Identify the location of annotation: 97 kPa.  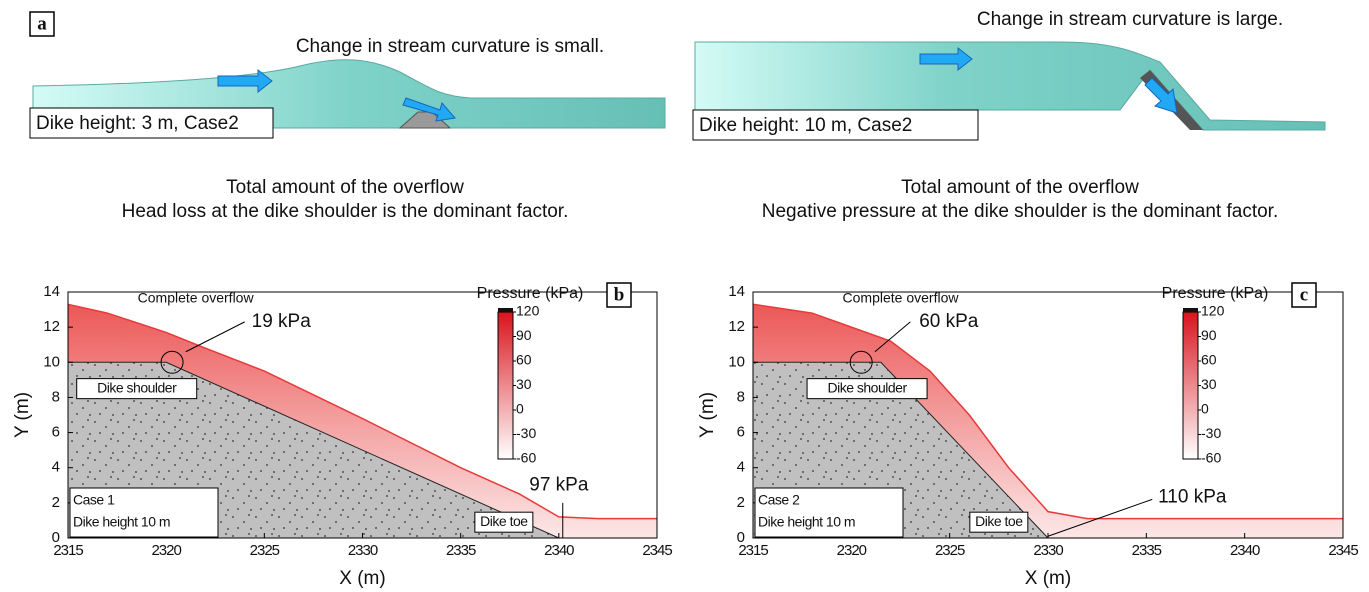
(559, 484).